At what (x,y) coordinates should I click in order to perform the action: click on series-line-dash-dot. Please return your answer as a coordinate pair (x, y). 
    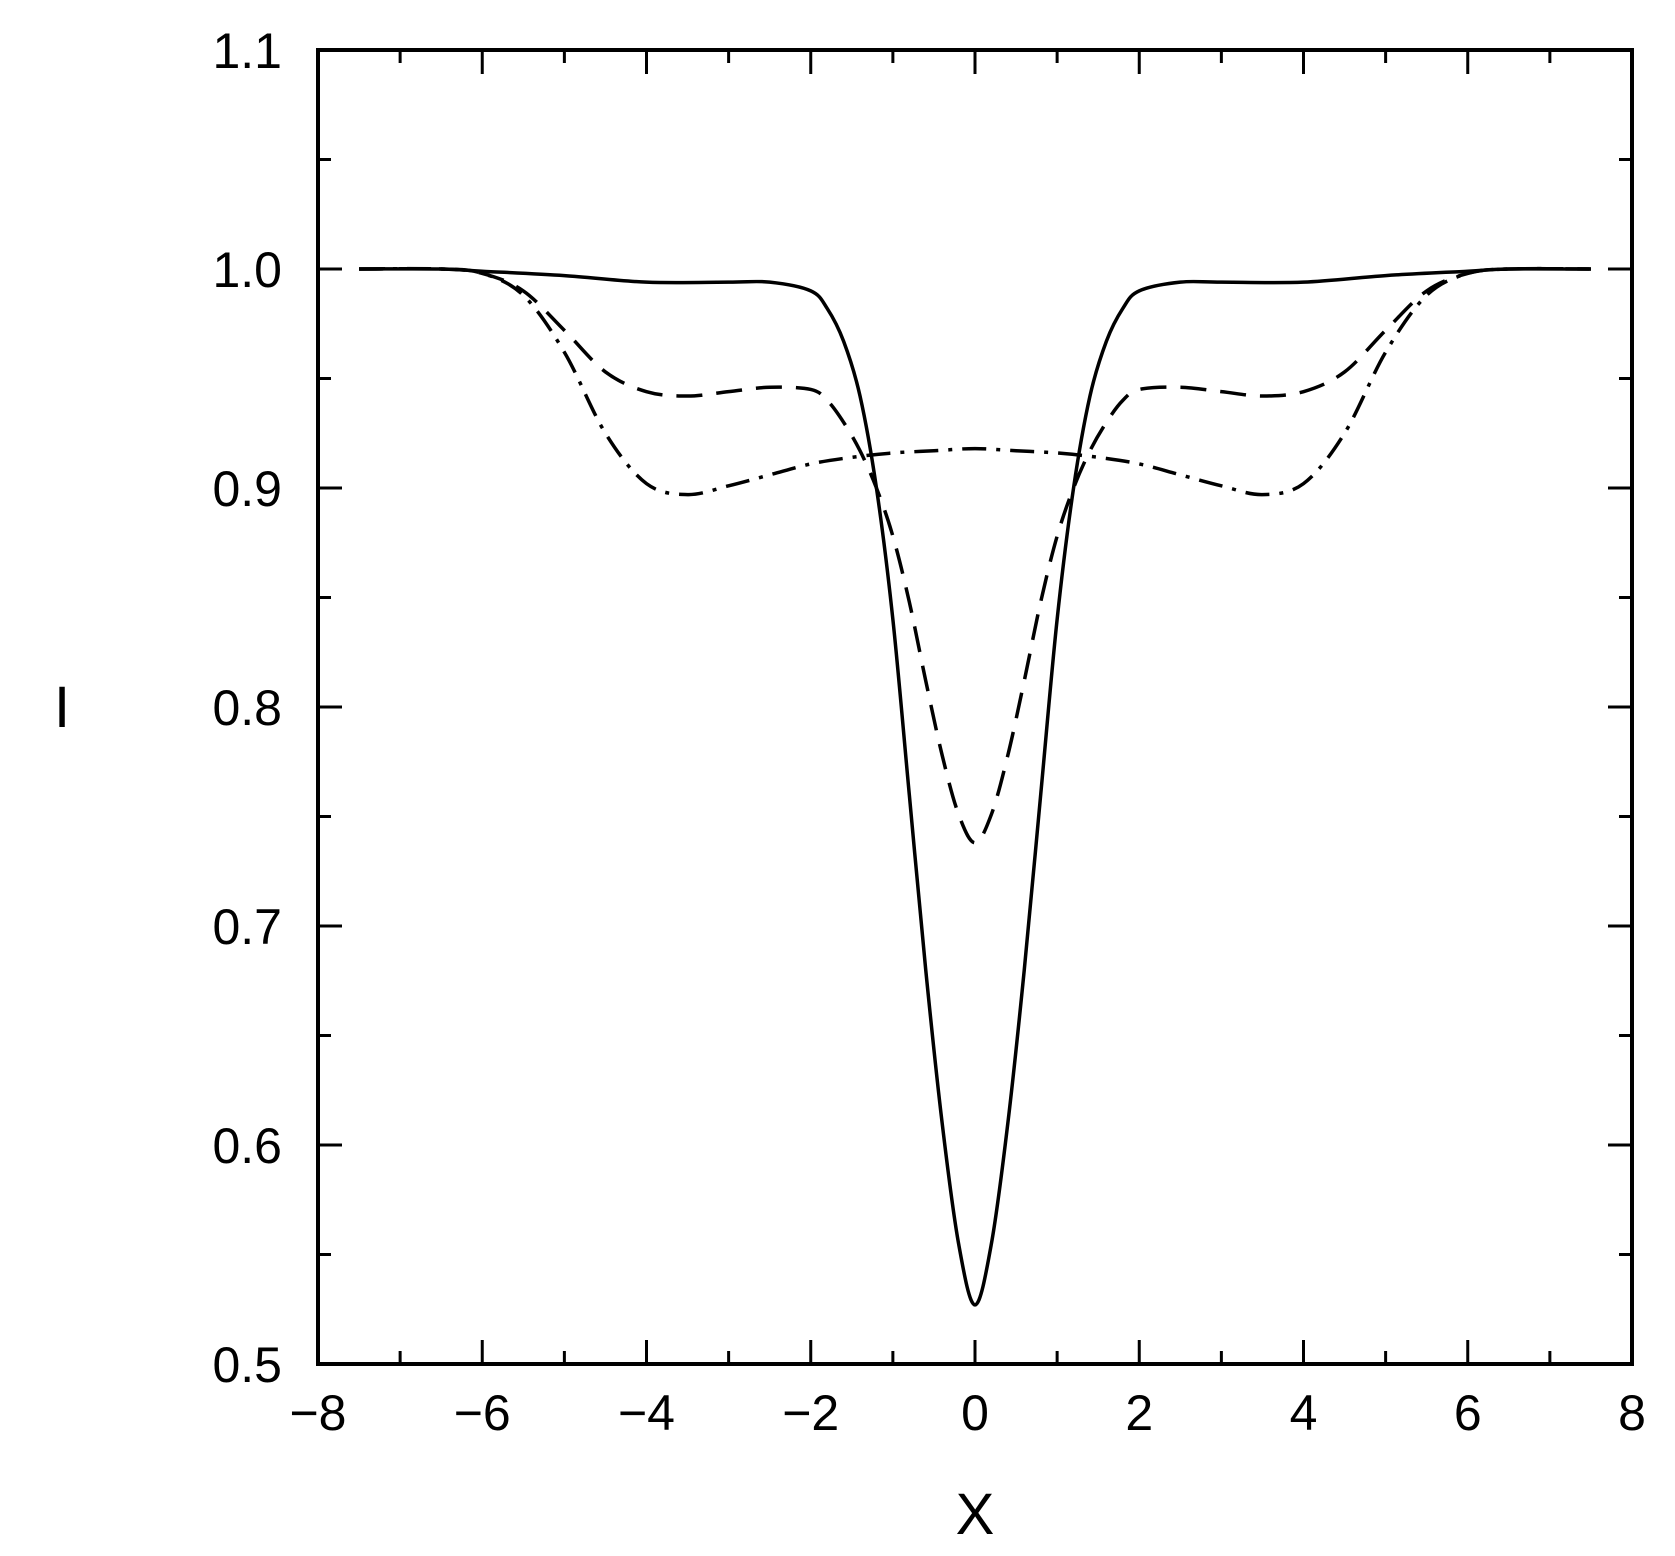
    Looking at the image, I should click on (975, 381).